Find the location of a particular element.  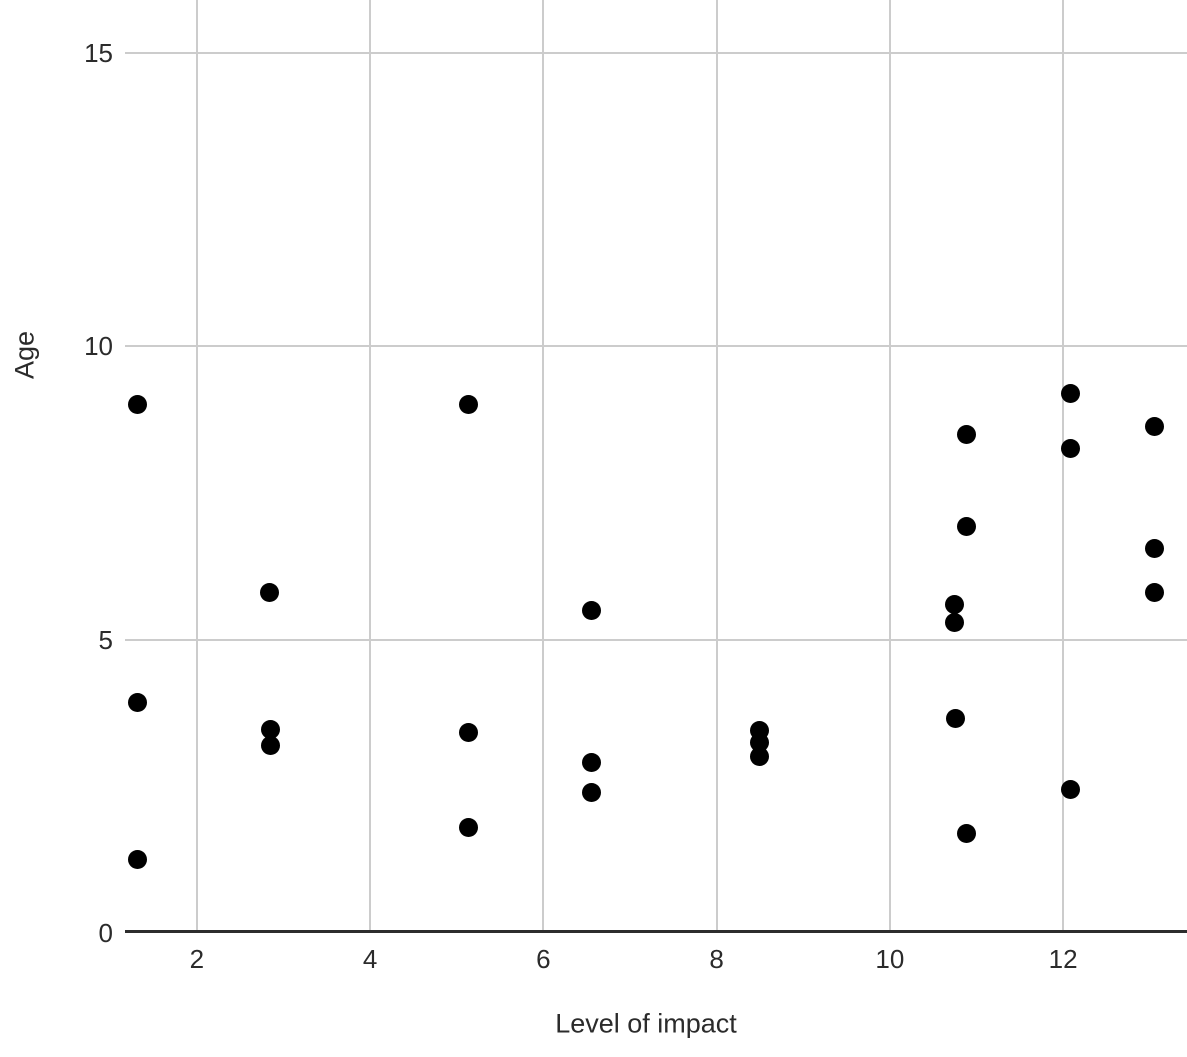

y-axis-tick-label: 0 is located at coordinates (105, 933).